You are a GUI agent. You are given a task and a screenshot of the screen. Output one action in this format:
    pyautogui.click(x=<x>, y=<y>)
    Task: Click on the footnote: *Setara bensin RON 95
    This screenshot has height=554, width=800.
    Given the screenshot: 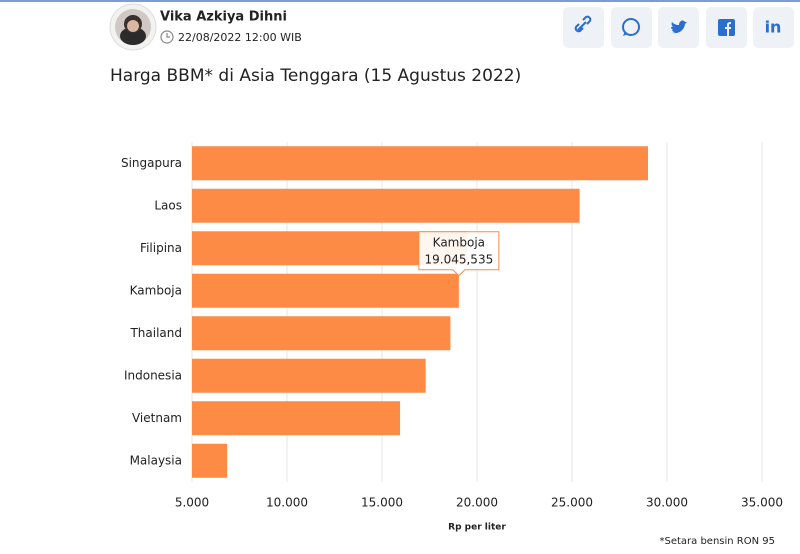 What is the action you would take?
    pyautogui.click(x=717, y=541)
    